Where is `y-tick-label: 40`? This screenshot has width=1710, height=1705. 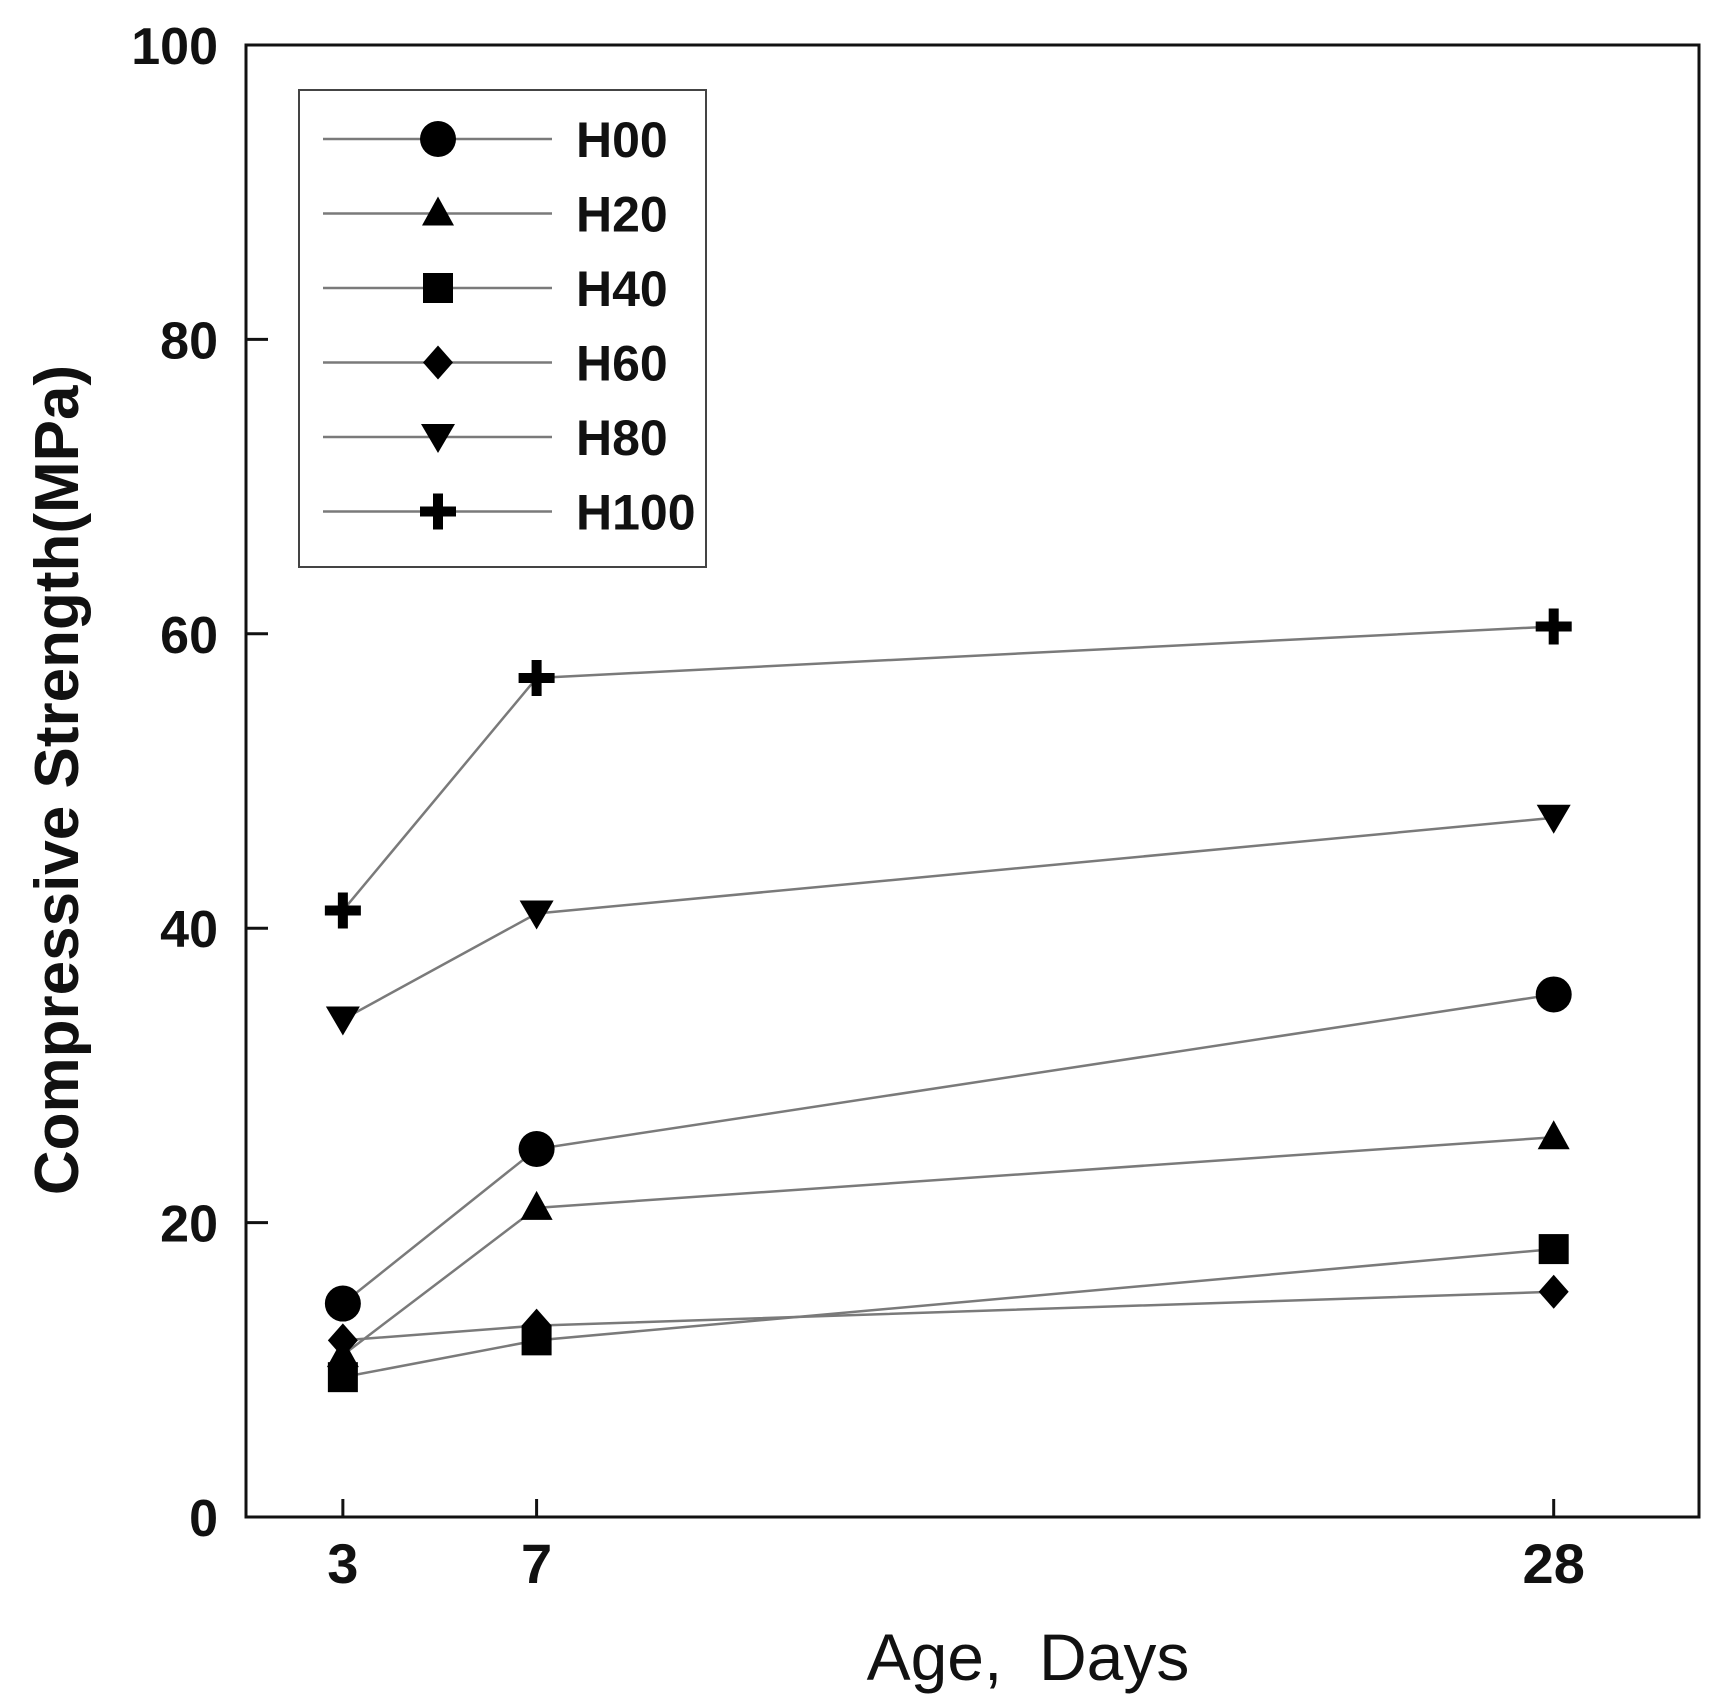 y-tick-label: 40 is located at coordinates (189, 930).